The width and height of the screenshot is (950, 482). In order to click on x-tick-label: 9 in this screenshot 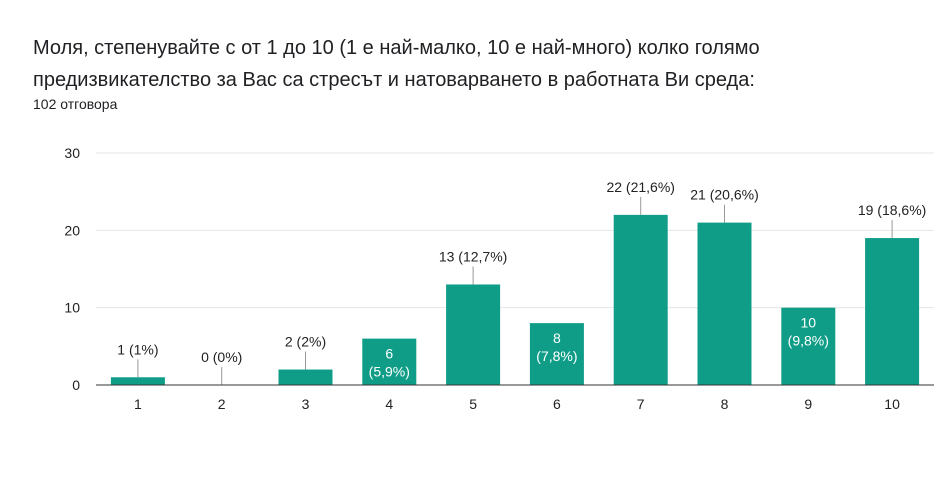, I will do `click(808, 404)`.